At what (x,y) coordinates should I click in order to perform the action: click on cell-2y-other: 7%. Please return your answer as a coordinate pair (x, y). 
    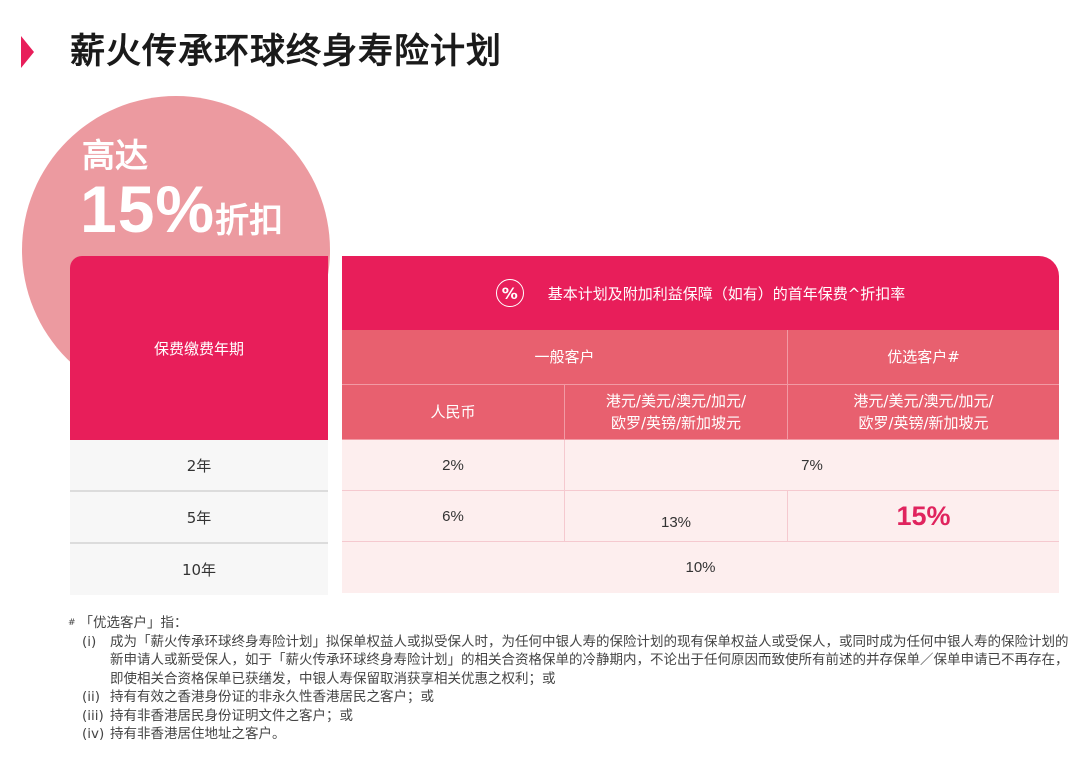
    Looking at the image, I should click on (812, 465).